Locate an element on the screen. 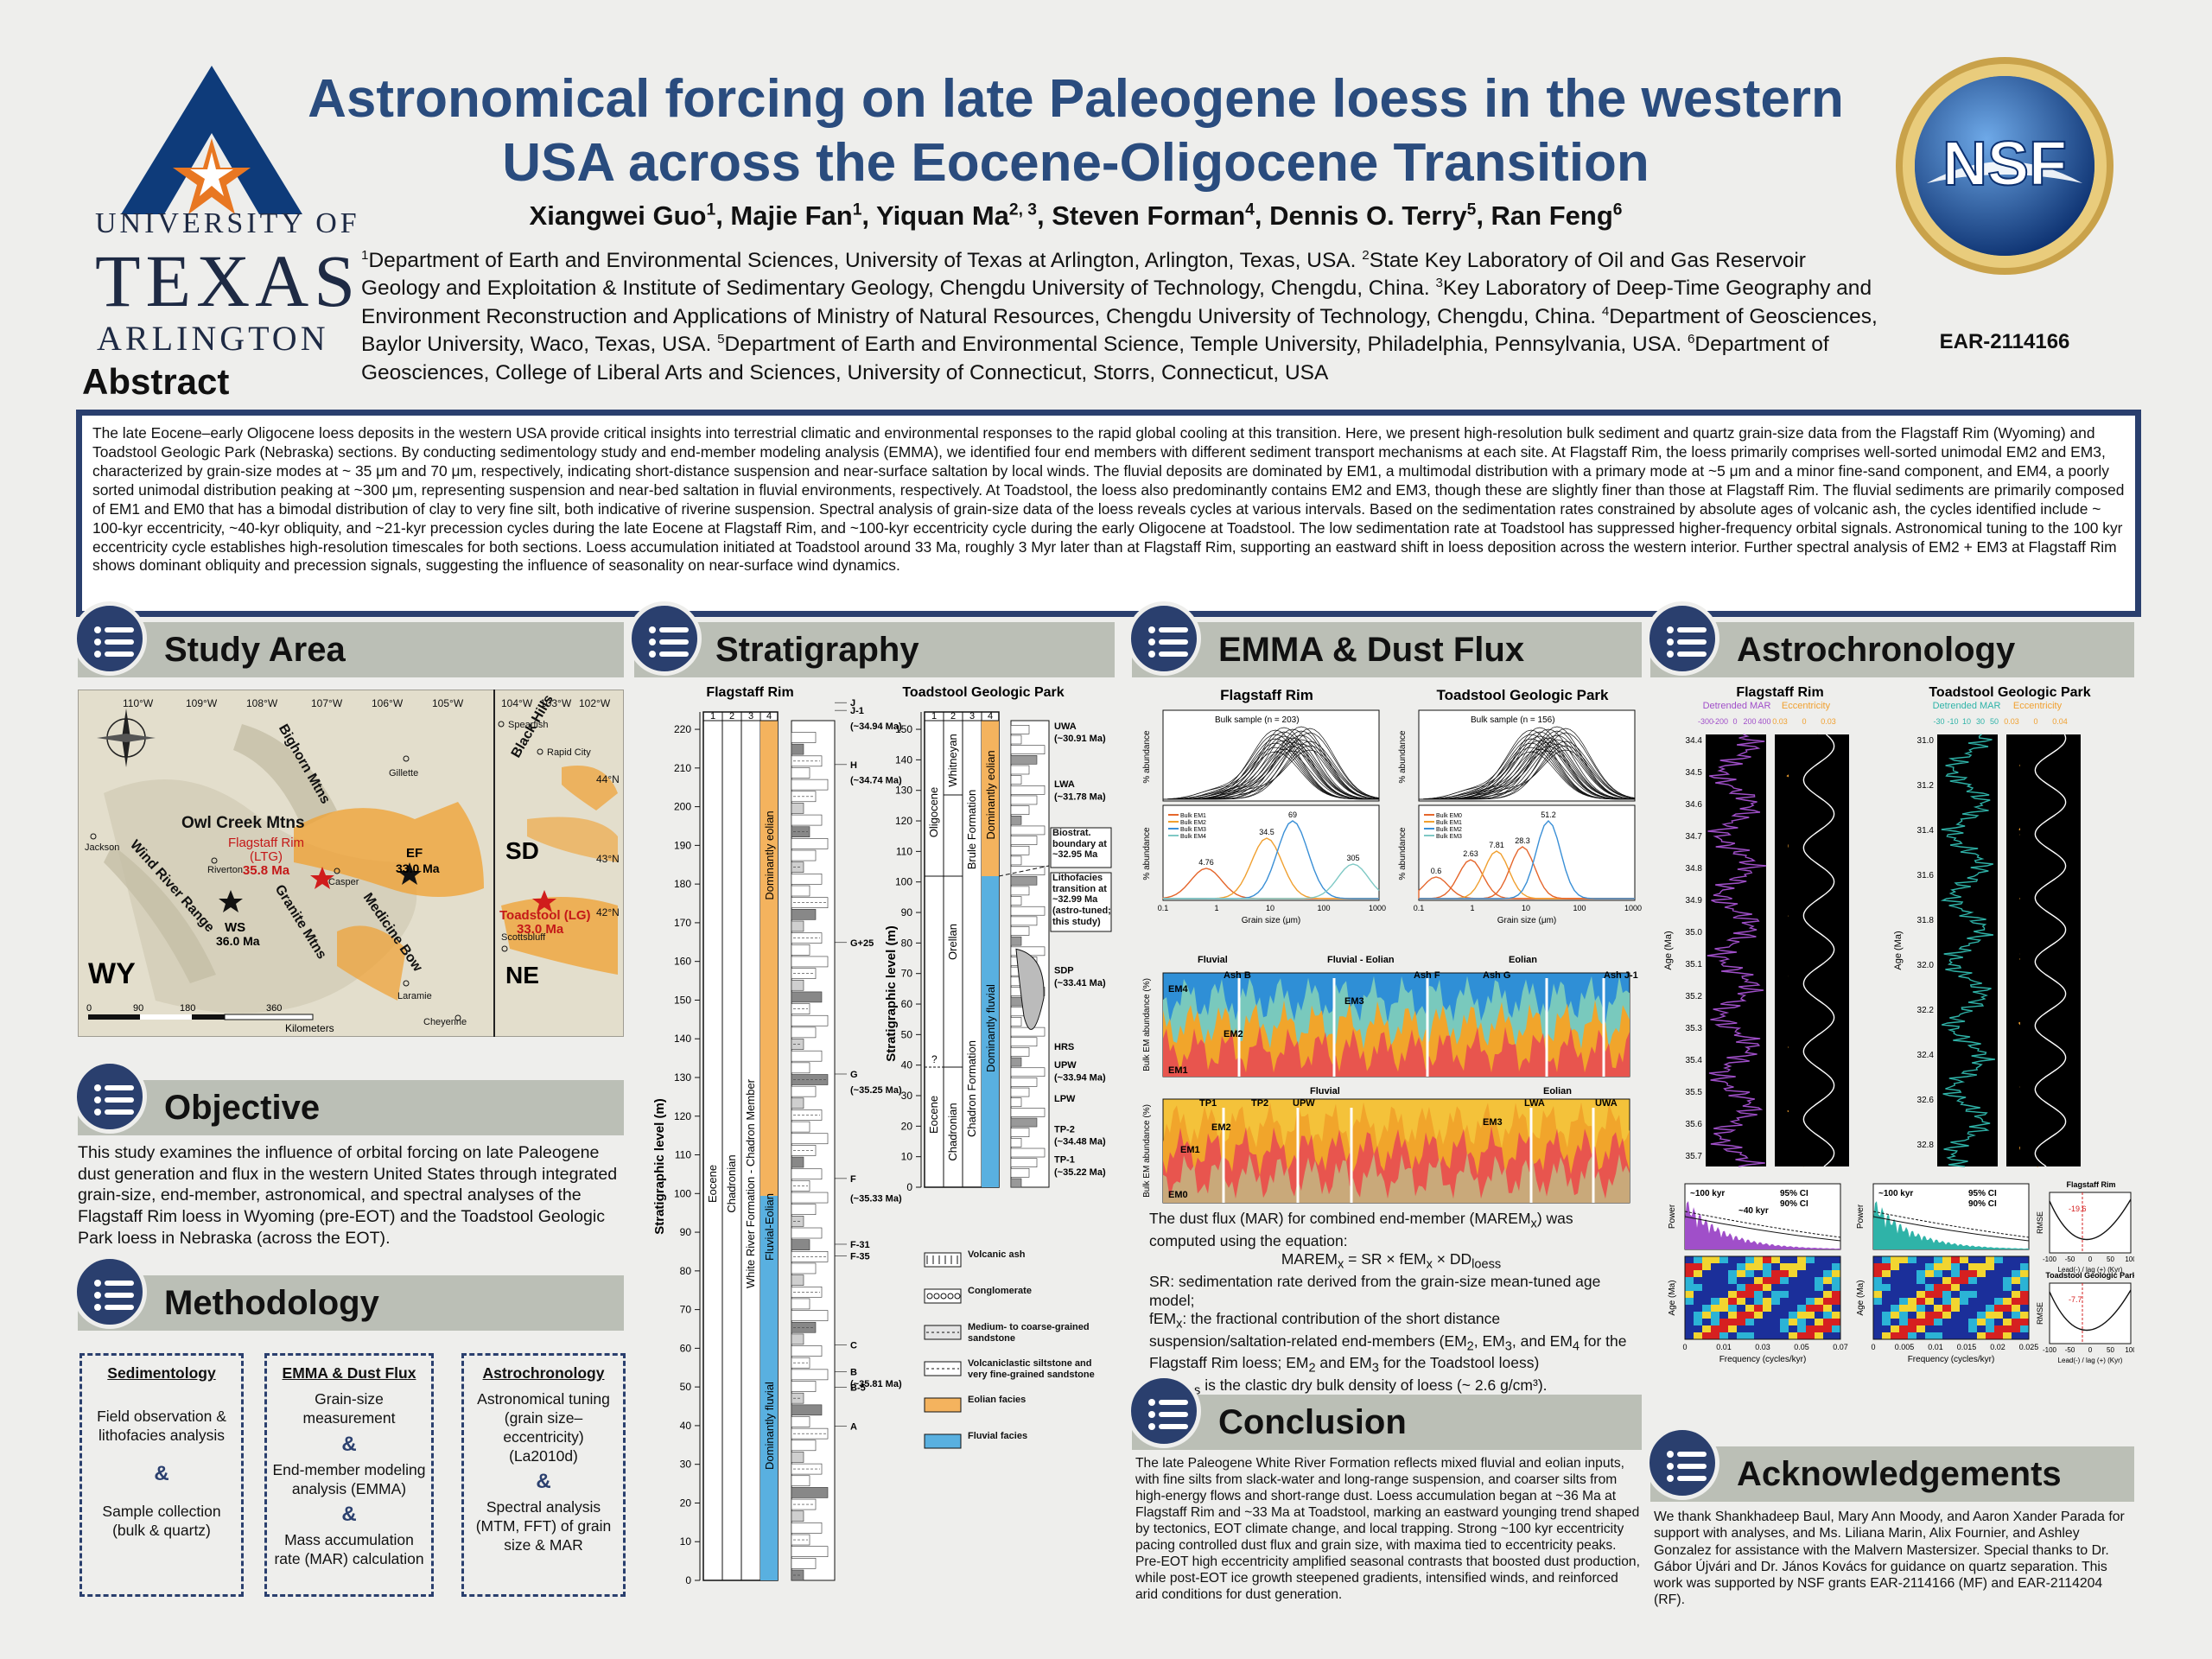  age-tick: 34.5 is located at coordinates (1694, 773).